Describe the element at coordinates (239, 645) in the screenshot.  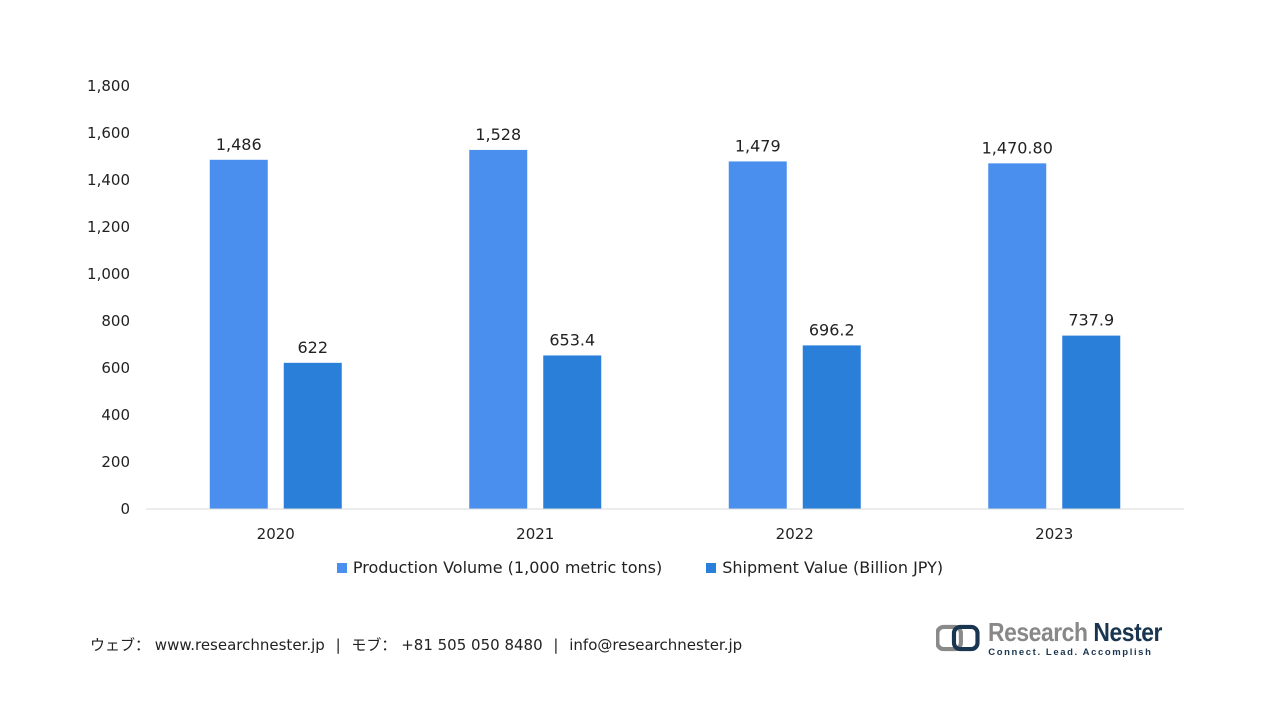
I see `web-url: www.researchnester.jp` at that location.